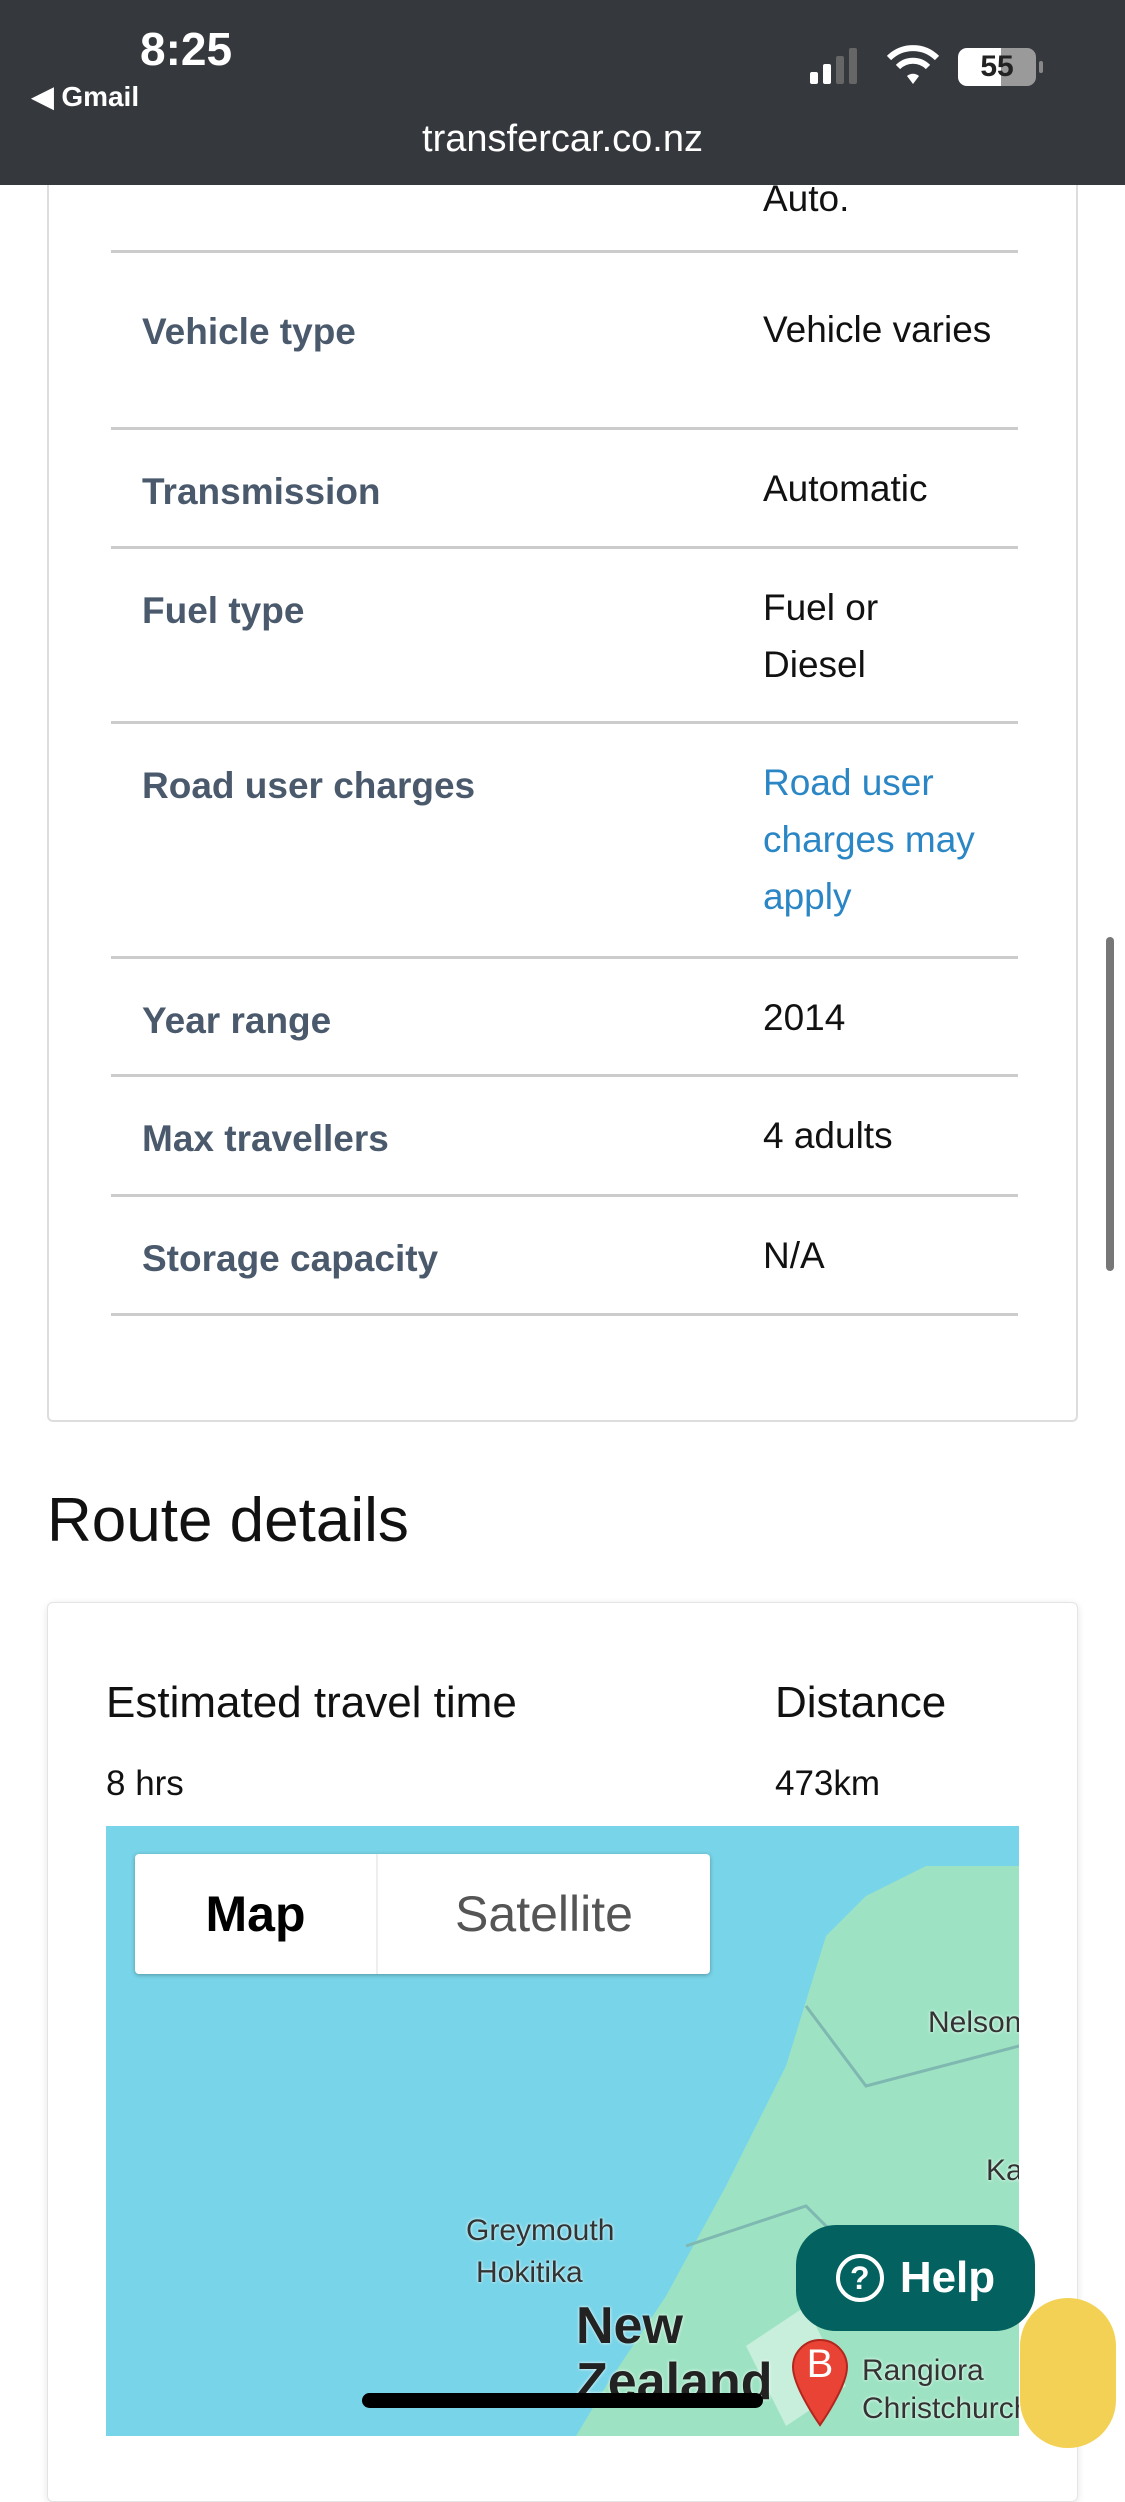 This screenshot has width=1125, height=2502. Describe the element at coordinates (309, 785) in the screenshot. I see `row-label: Road user charges` at that location.